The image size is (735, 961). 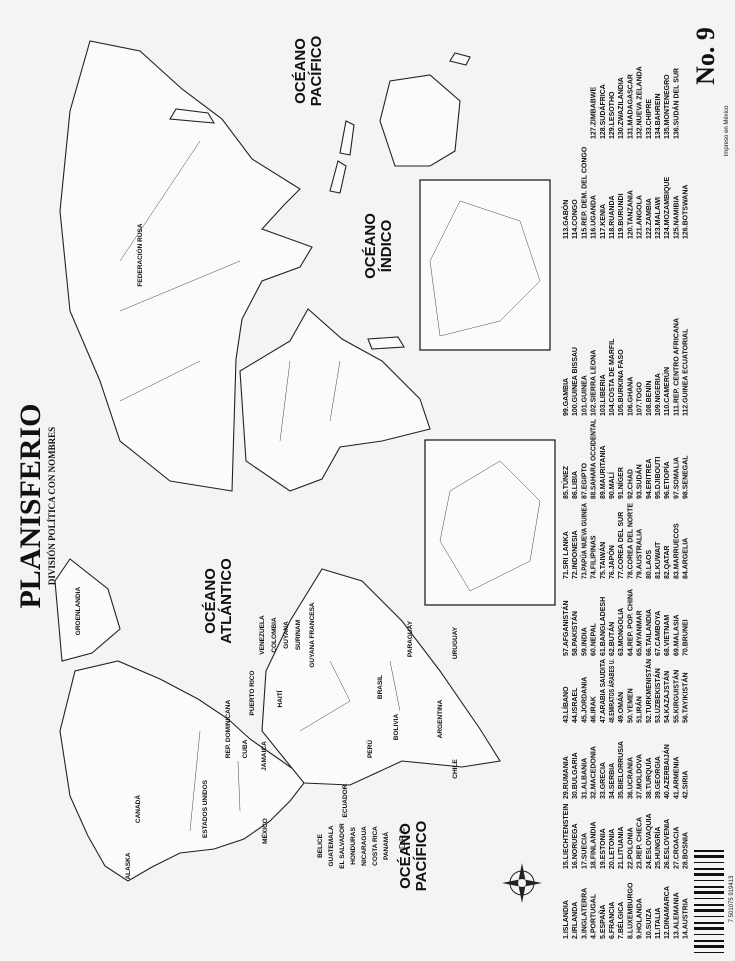 What do you see at coordinates (667, 207) in the screenshot?
I see `legend-item: 124.MOZAMBIQUE` at bounding box center [667, 207].